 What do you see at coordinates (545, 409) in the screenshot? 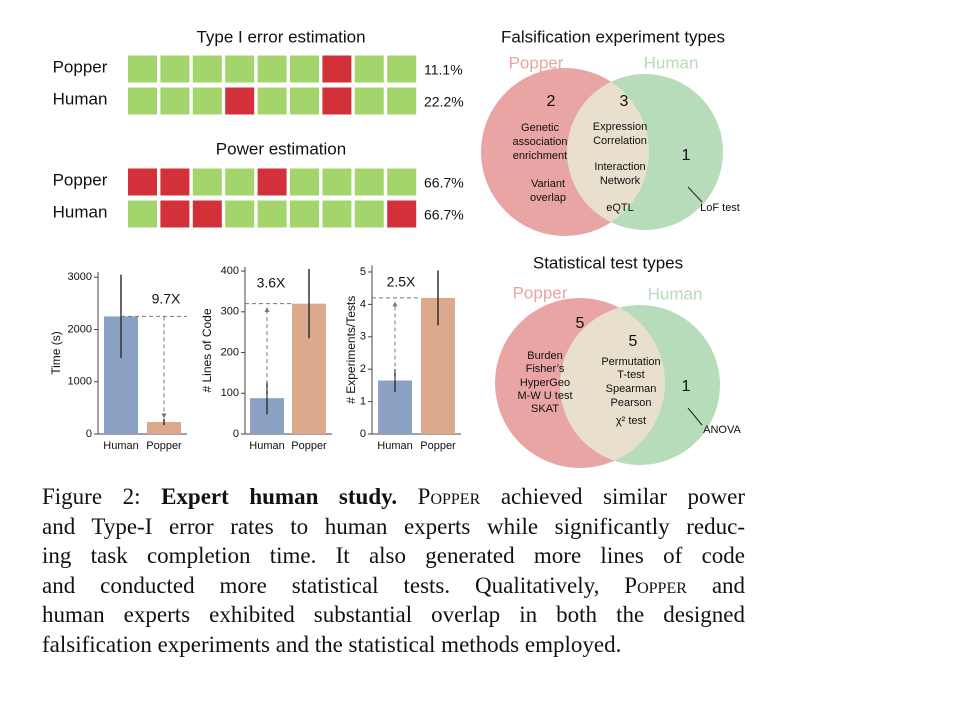
I see `region-item: SKAT` at bounding box center [545, 409].